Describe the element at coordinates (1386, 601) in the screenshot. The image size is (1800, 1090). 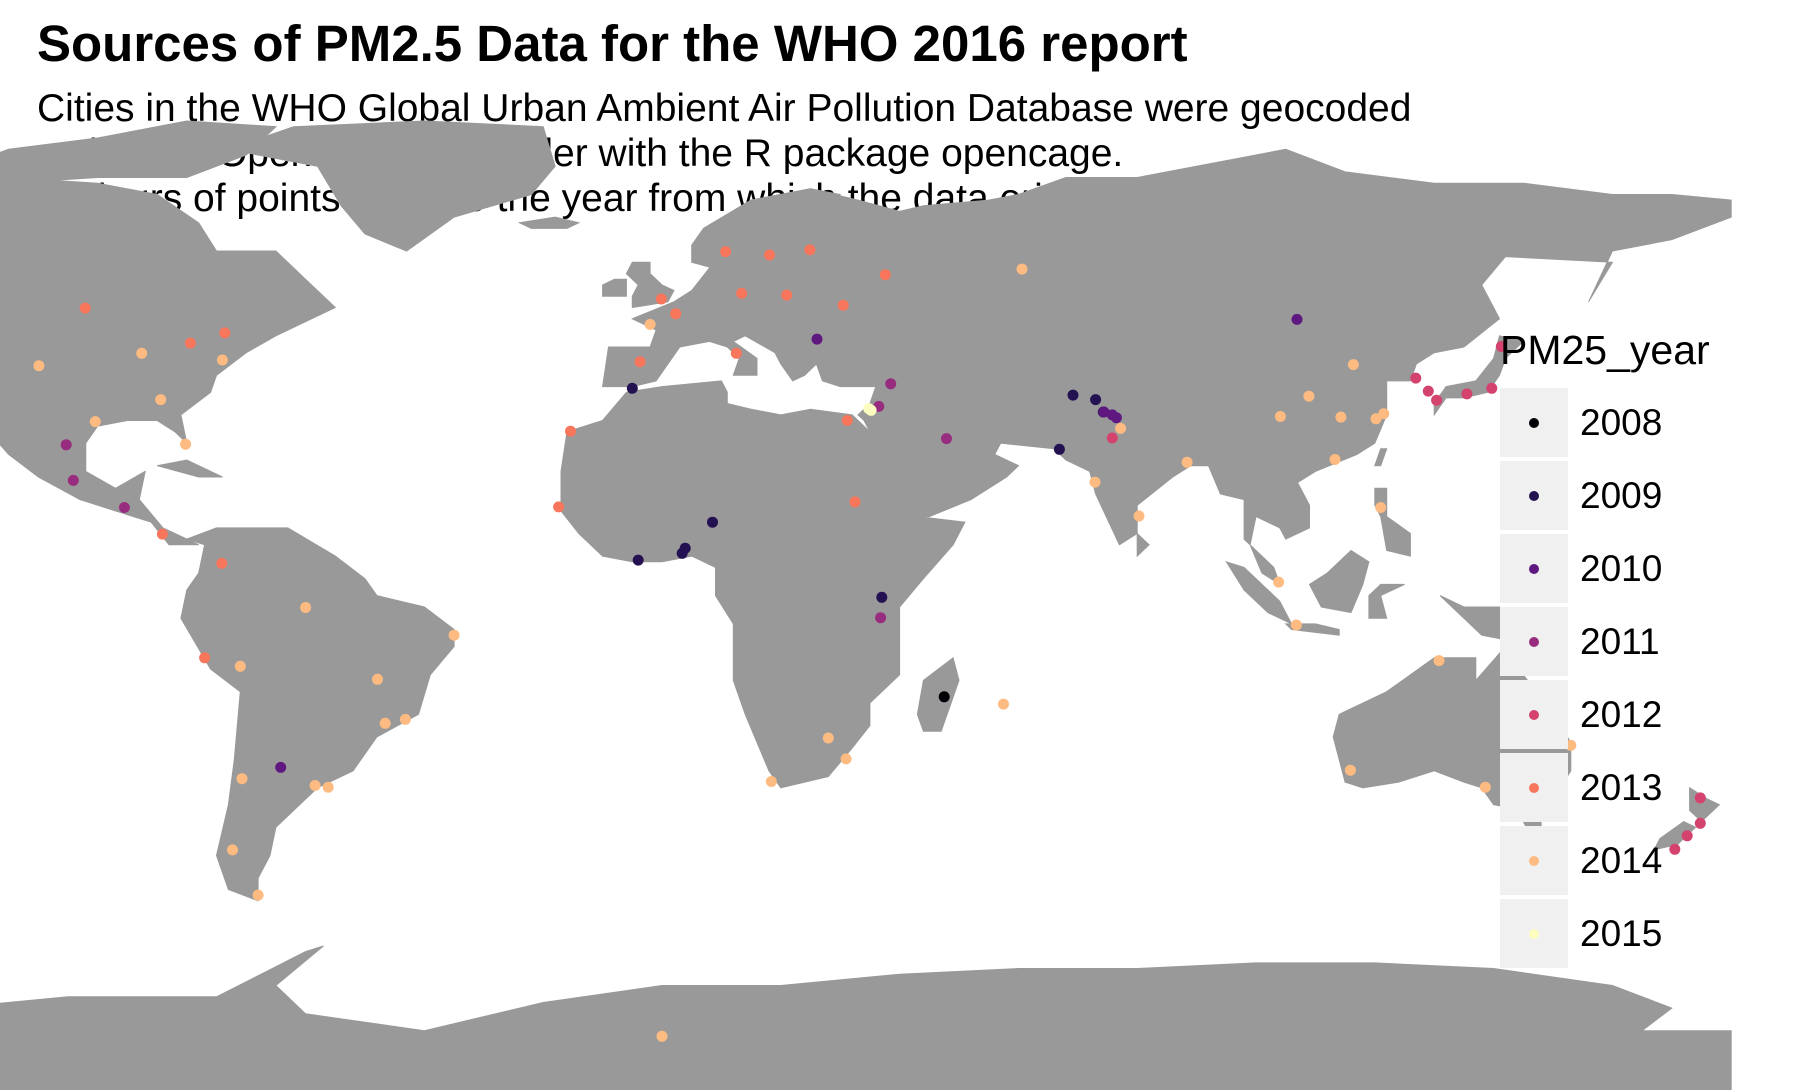
I see `land-sulawesi` at that location.